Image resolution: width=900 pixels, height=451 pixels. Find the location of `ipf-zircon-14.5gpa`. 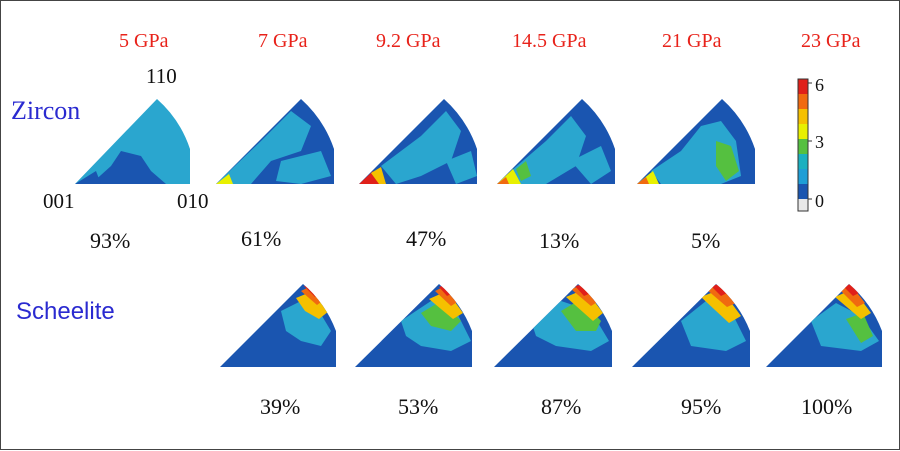

ipf-zircon-14.5gpa is located at coordinates (556, 141).